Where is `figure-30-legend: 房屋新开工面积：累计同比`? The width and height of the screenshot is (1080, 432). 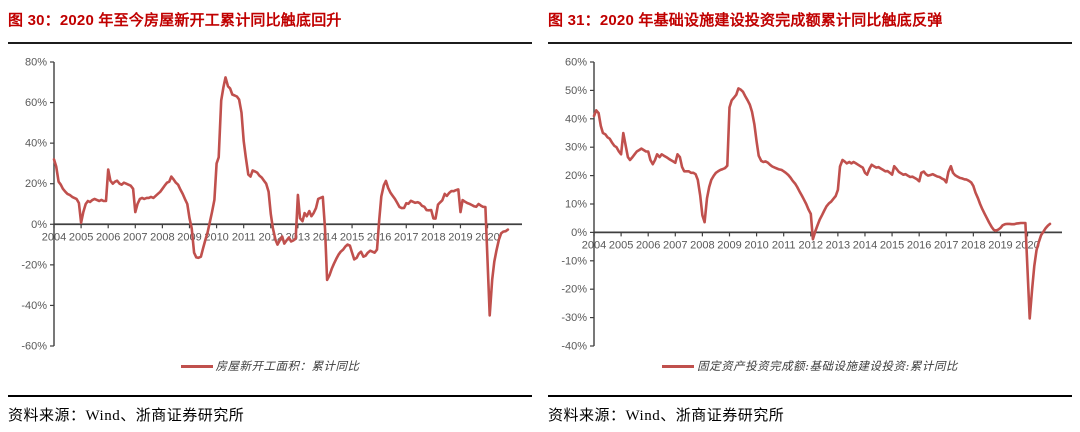 figure-30-legend: 房屋新开工面积：累计同比 is located at coordinates (270, 366).